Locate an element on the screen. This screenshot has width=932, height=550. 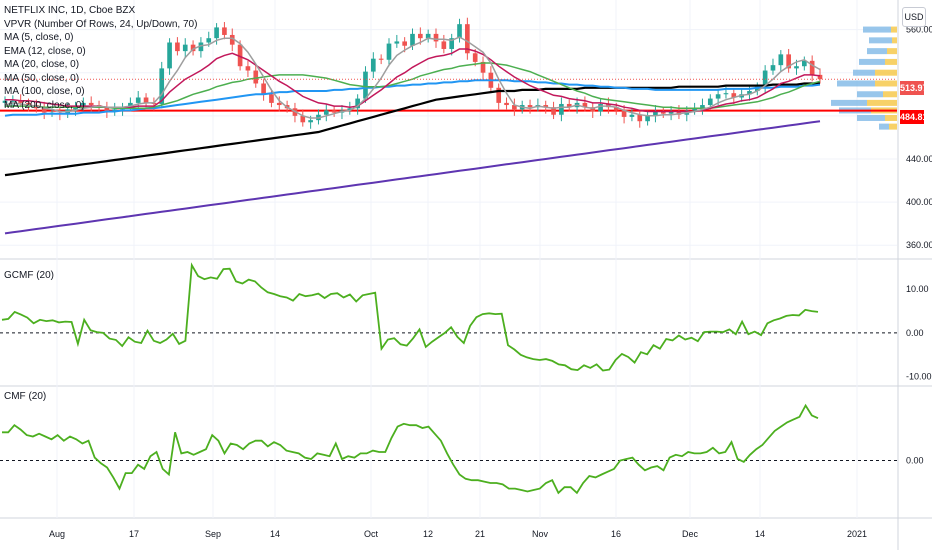
time-tick-label: Dec is located at coordinates (690, 534).